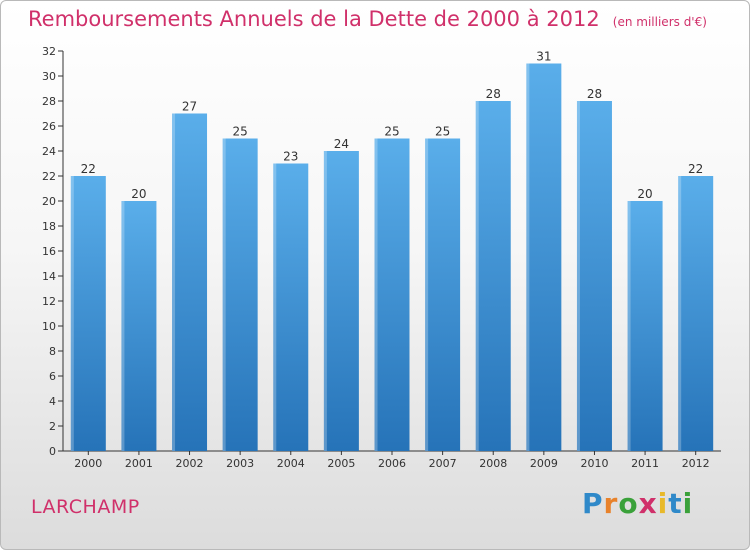  Describe the element at coordinates (49, 226) in the screenshot. I see `y-tick-label: 18` at that location.